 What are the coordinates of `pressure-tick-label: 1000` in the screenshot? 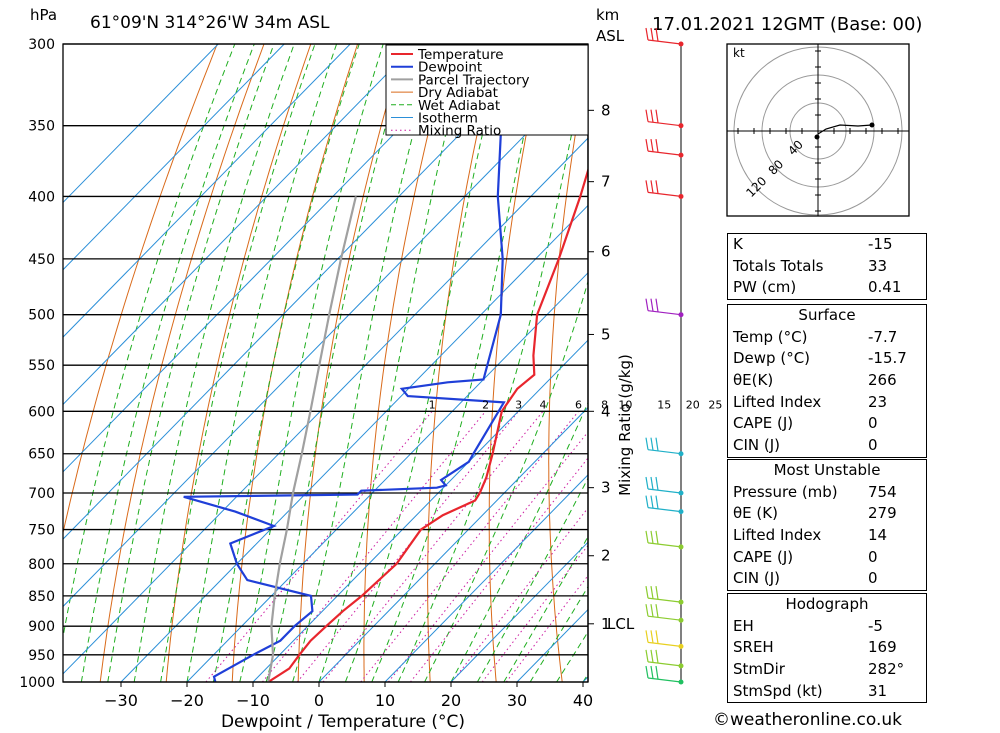 It's located at (37, 683).